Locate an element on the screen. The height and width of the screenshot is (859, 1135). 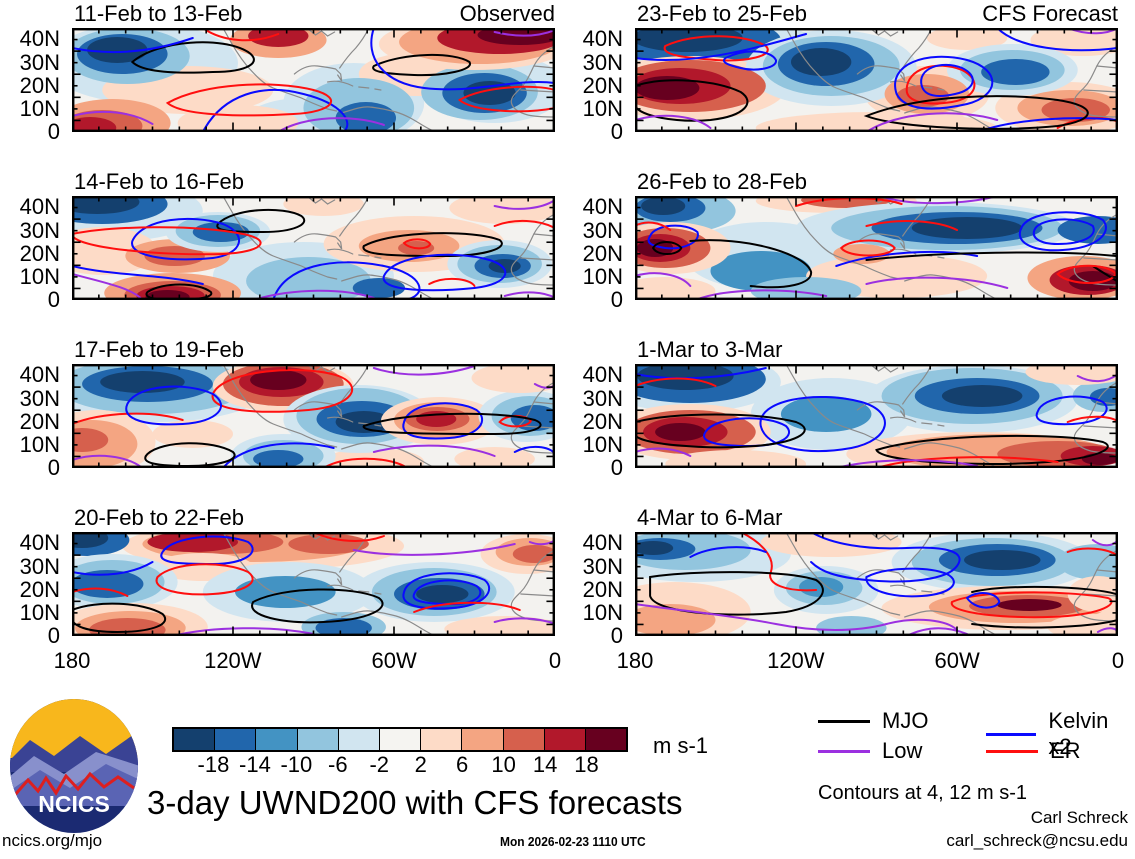
kelvin-line-swatch is located at coordinates (1011, 734).